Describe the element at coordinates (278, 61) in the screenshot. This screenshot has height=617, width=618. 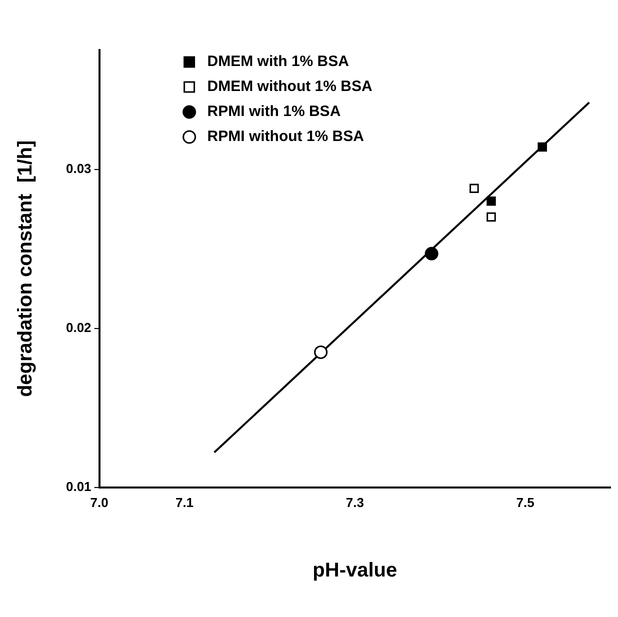
I see `legend-label: DMEM with 1% BSA` at that location.